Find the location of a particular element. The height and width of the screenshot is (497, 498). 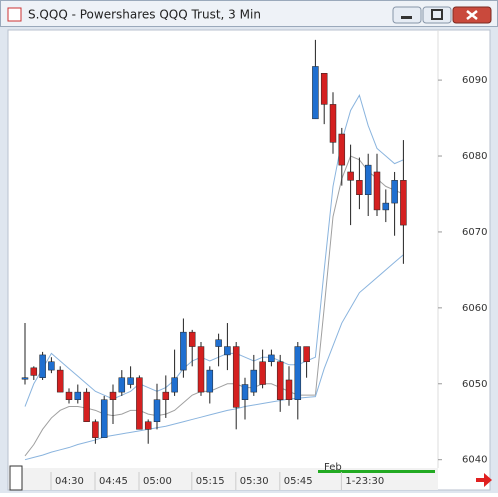

x-tick-label: 05:00 is located at coordinates (157, 481).